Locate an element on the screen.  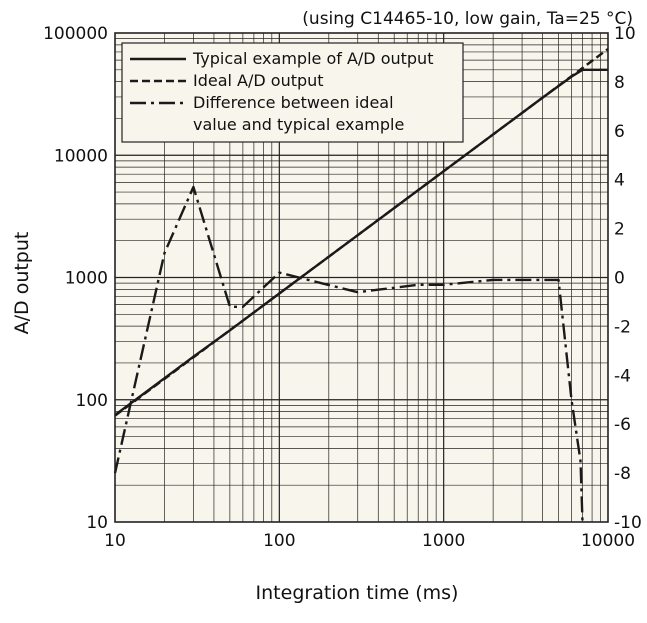
y-axis-title: A/D output is located at coordinates (22, 283).